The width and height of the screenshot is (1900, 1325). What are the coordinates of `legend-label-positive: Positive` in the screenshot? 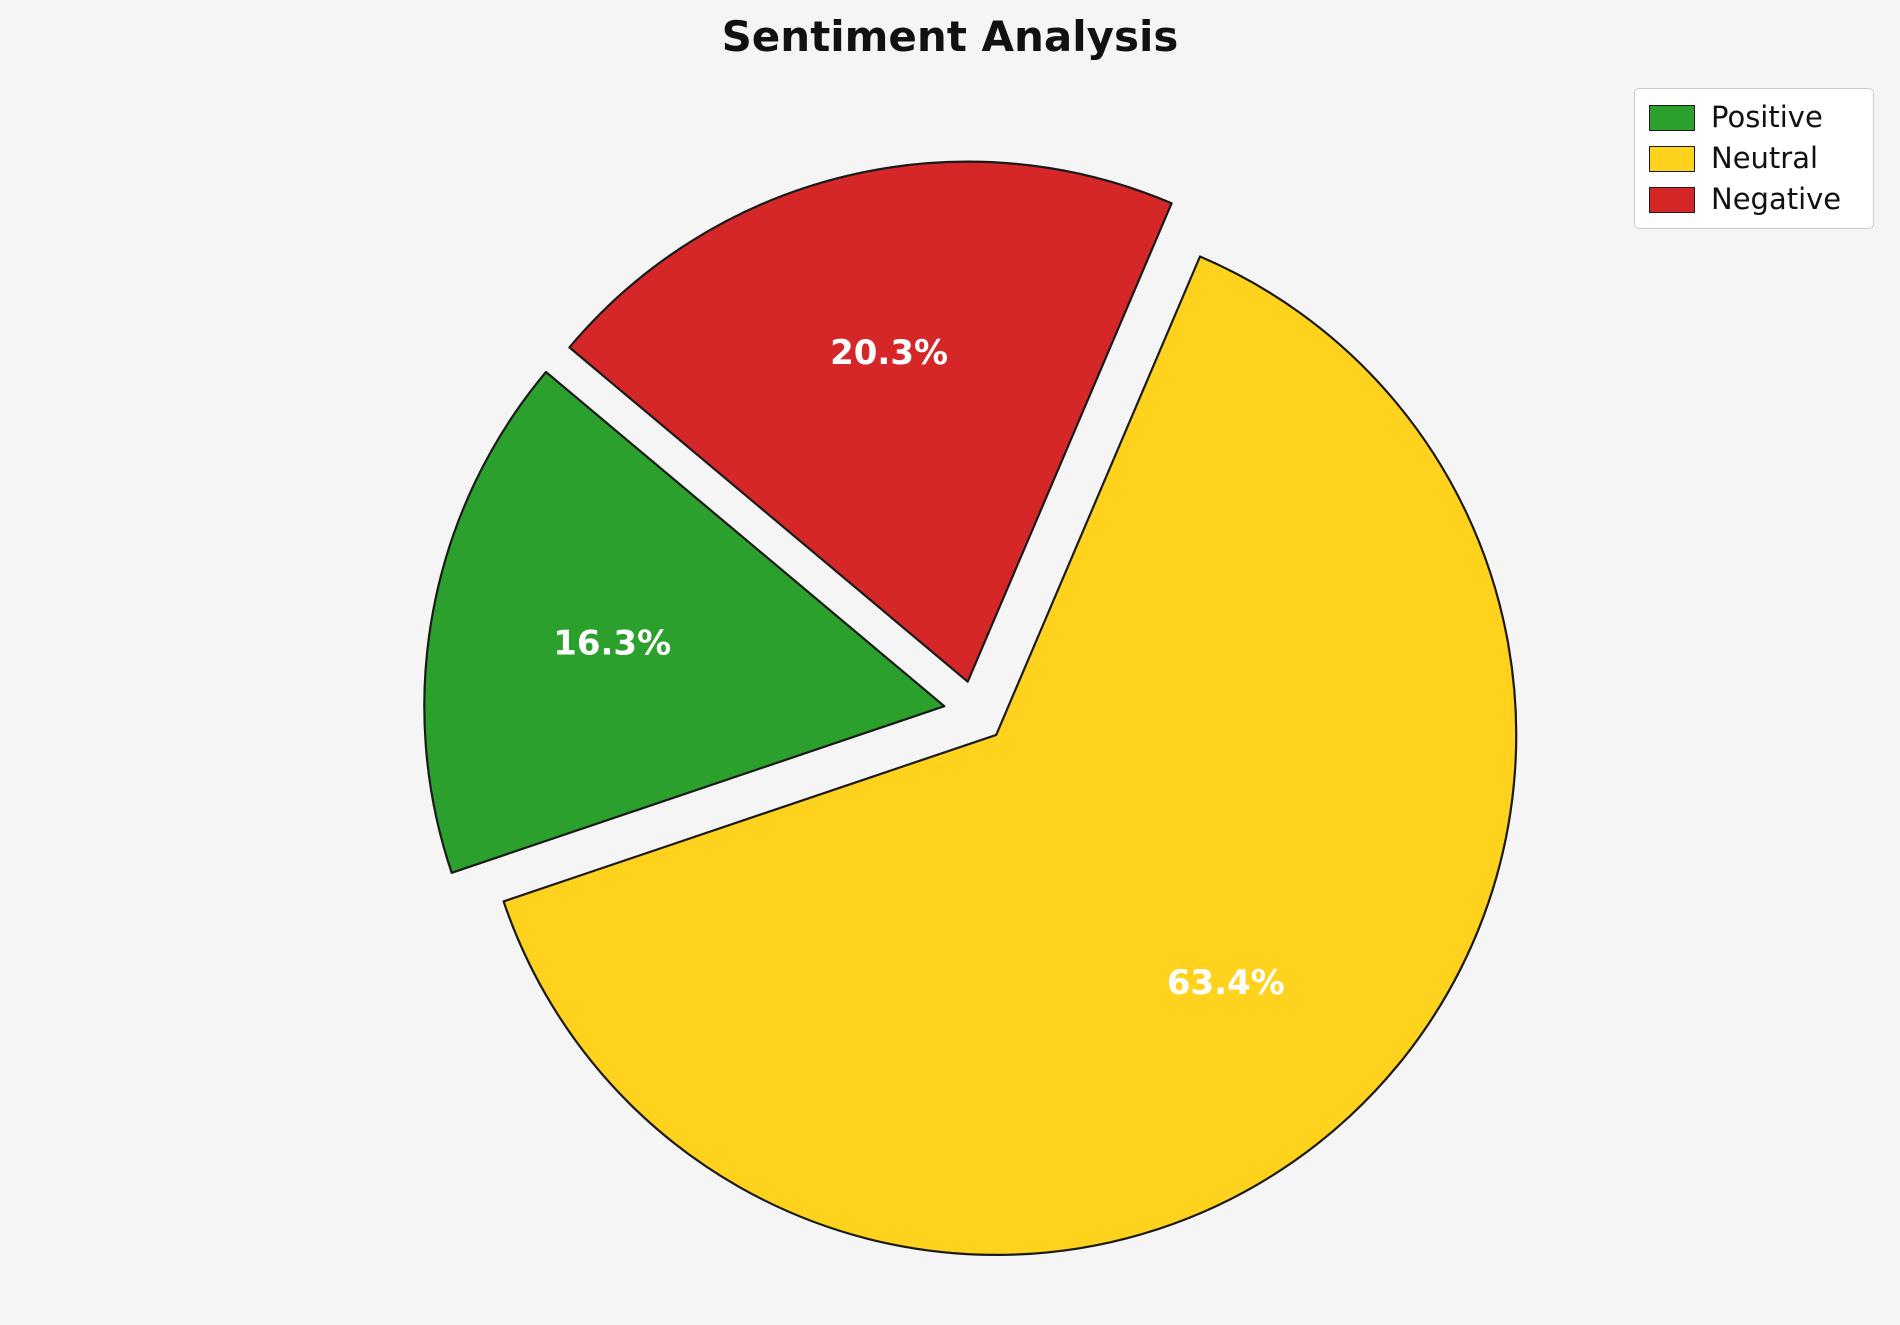 It's located at (1767, 117).